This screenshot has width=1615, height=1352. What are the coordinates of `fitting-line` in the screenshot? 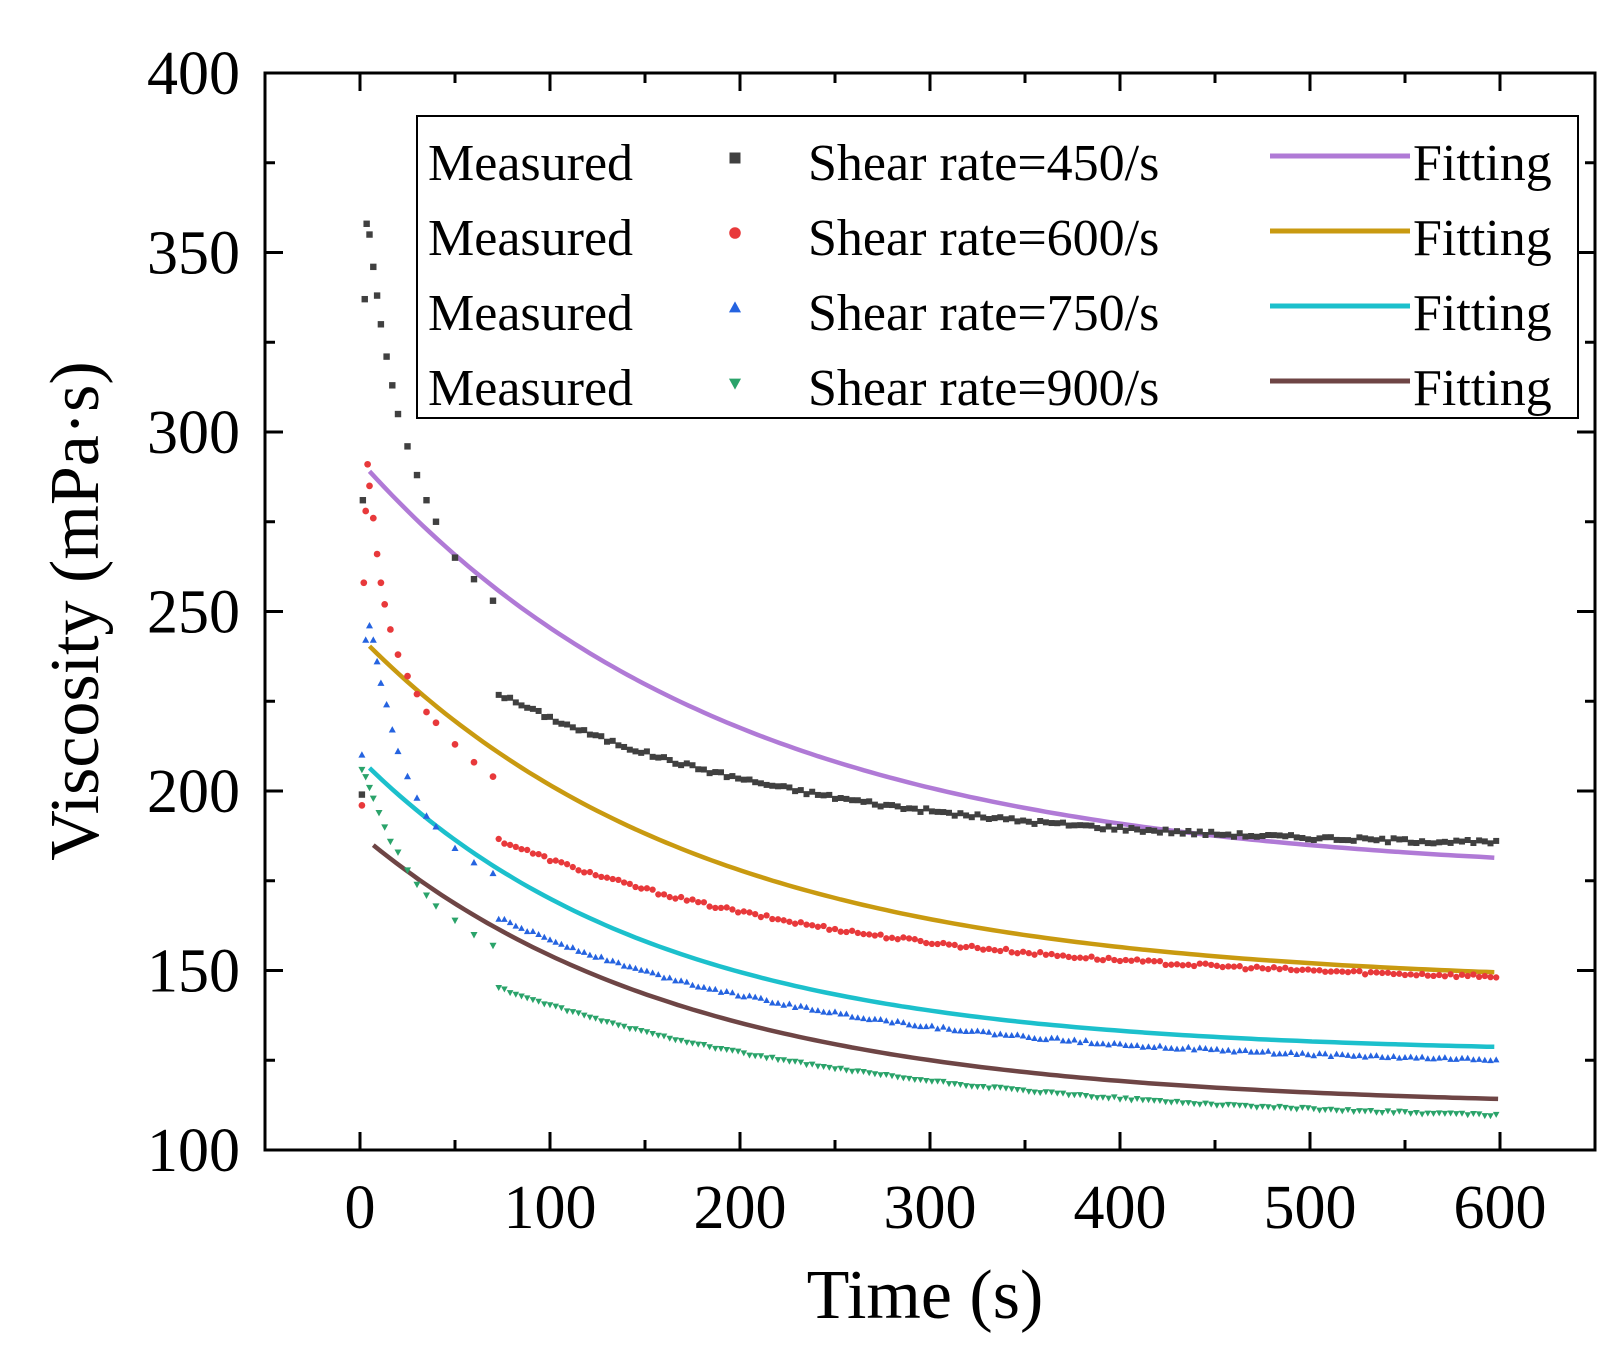 It's located at (931, 908).